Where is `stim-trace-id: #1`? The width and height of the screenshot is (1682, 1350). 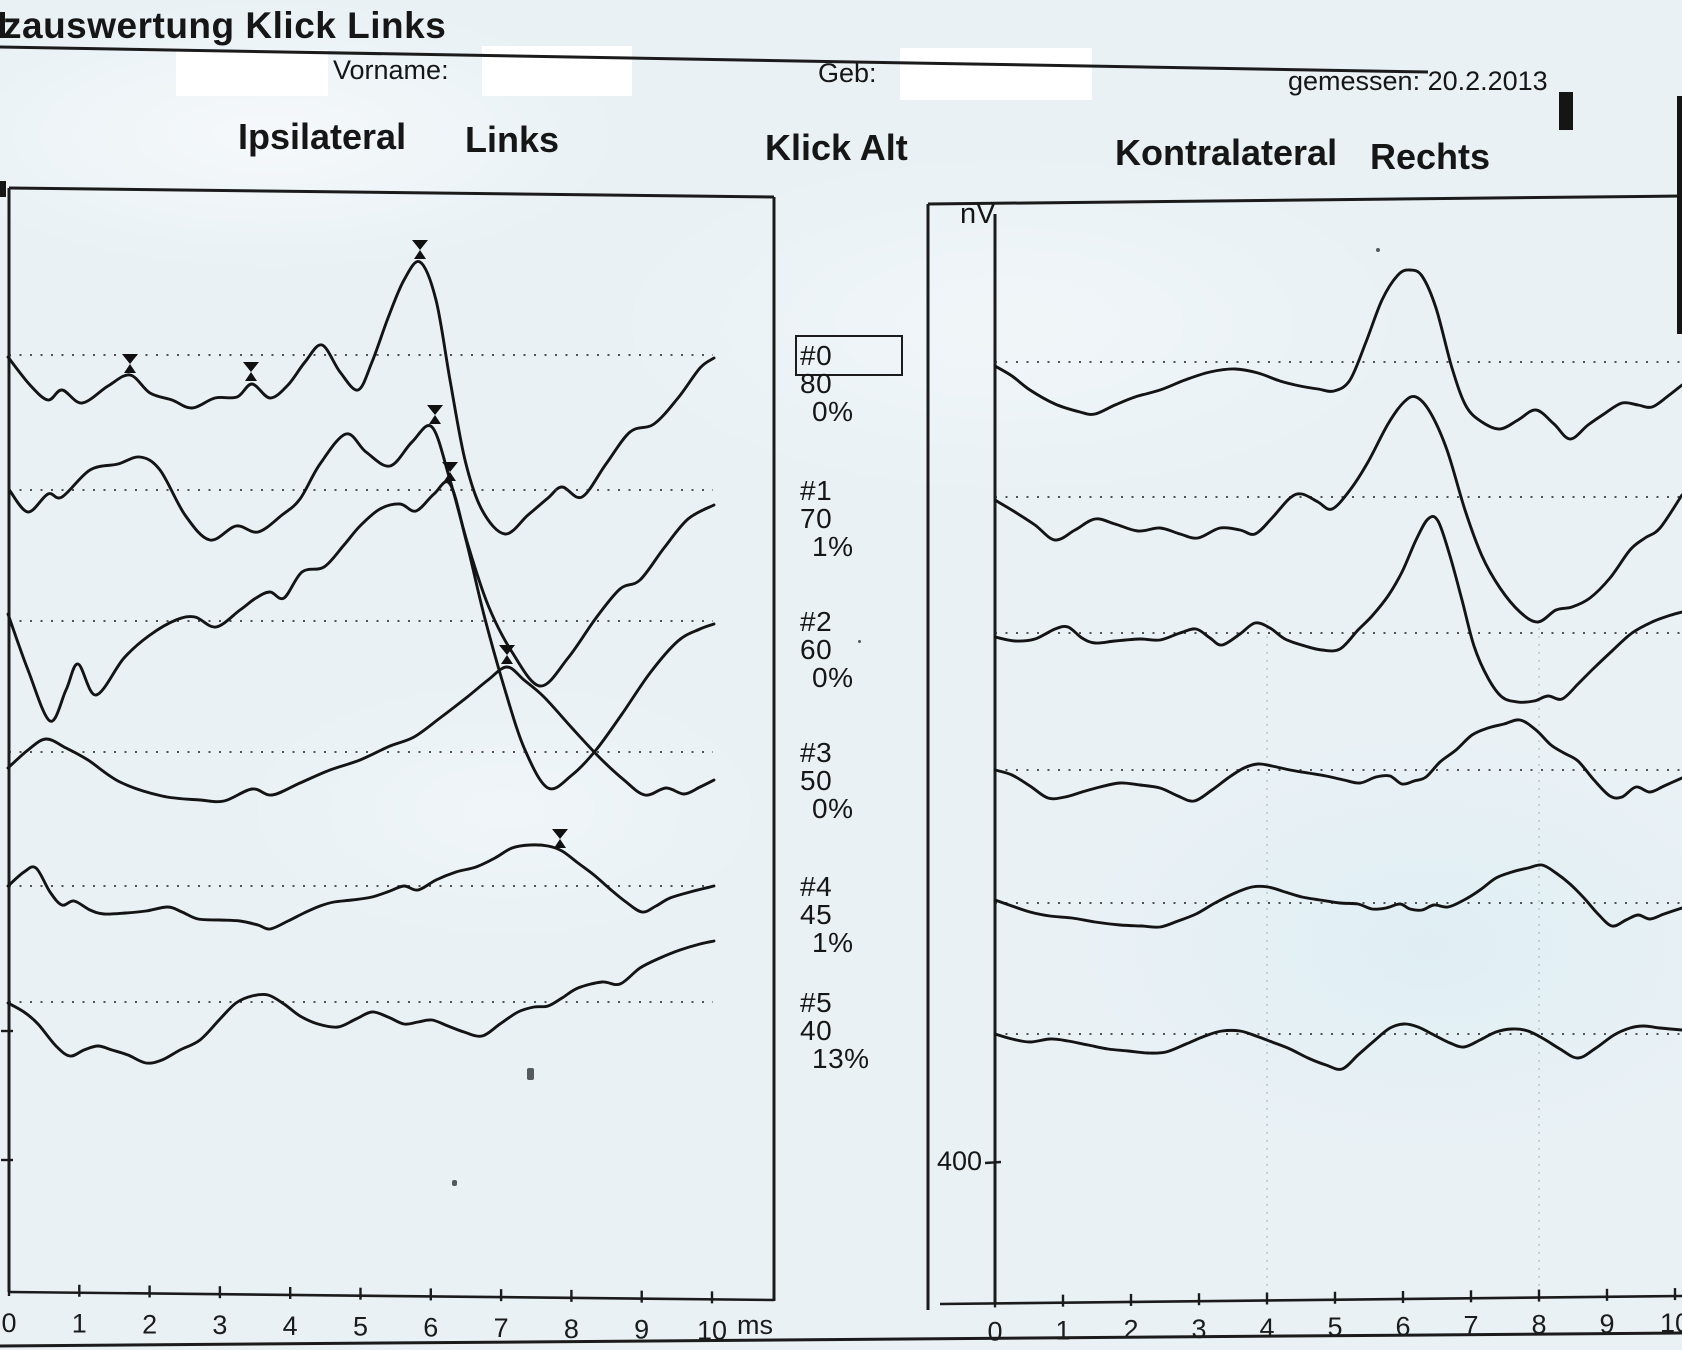
stim-trace-id: #1 is located at coordinates (816, 490).